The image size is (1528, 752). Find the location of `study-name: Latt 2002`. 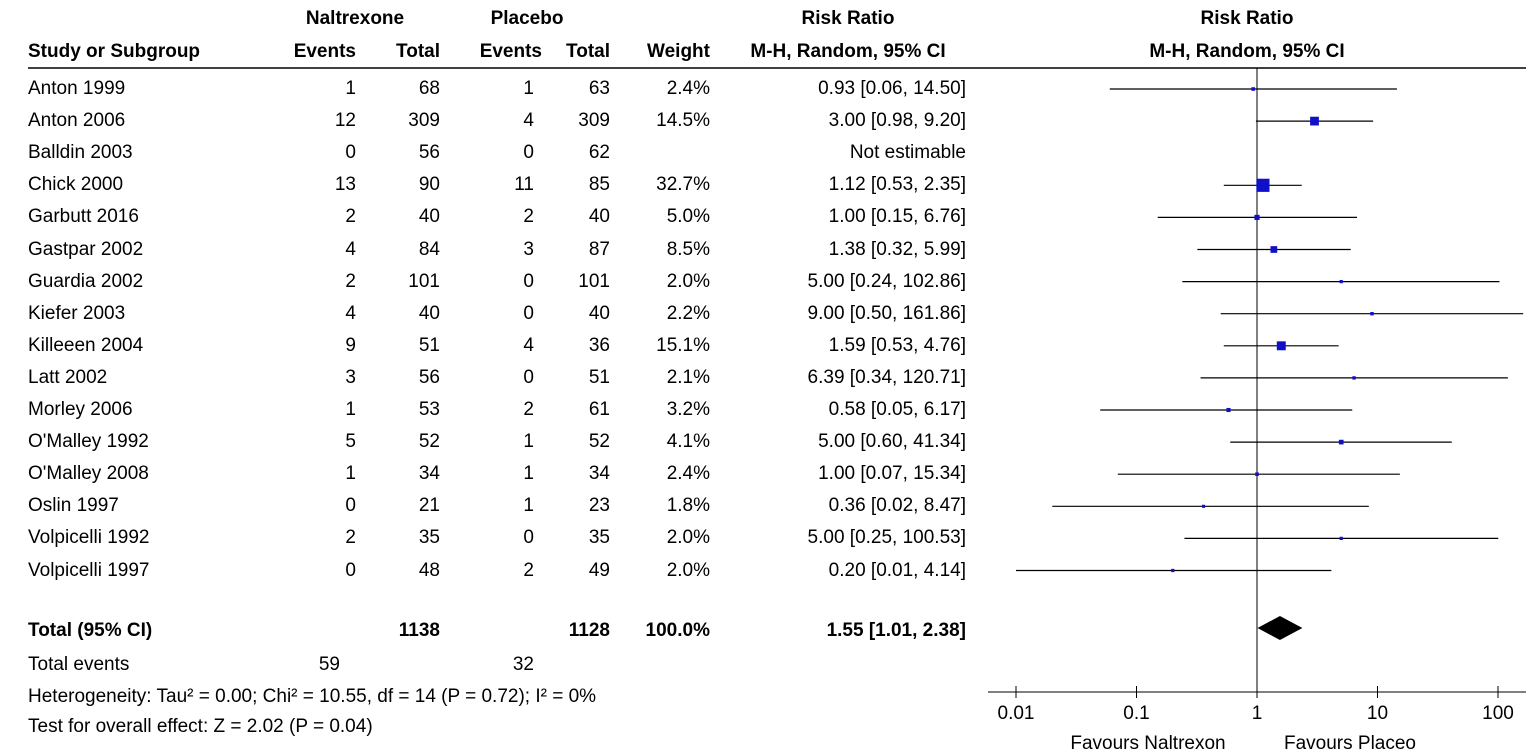

study-name: Latt 2002 is located at coordinates (68, 377).